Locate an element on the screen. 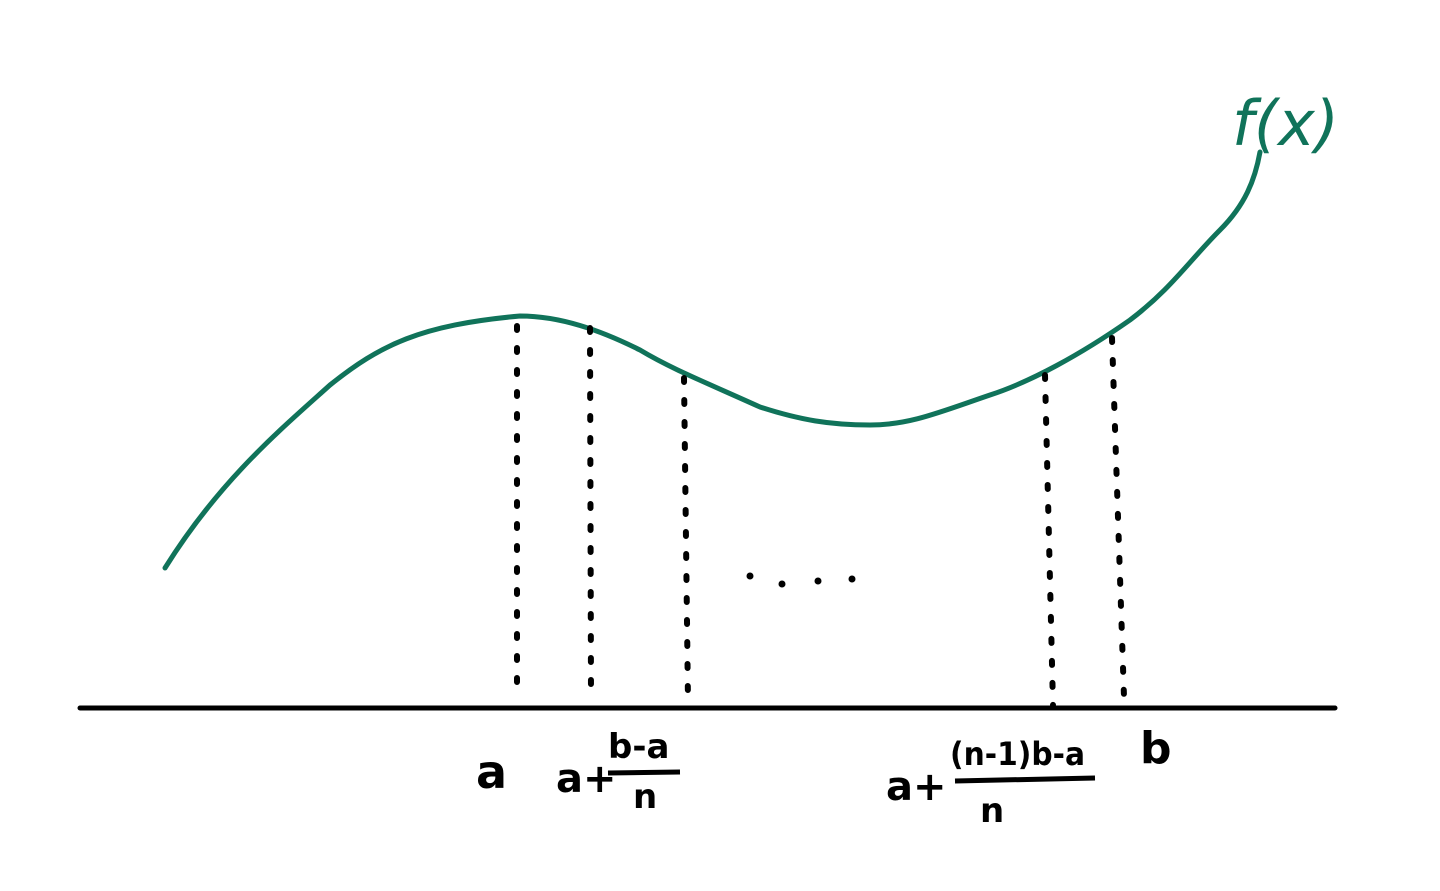 The image size is (1440, 891). label-second-numerator: b-a is located at coordinates (638, 747).